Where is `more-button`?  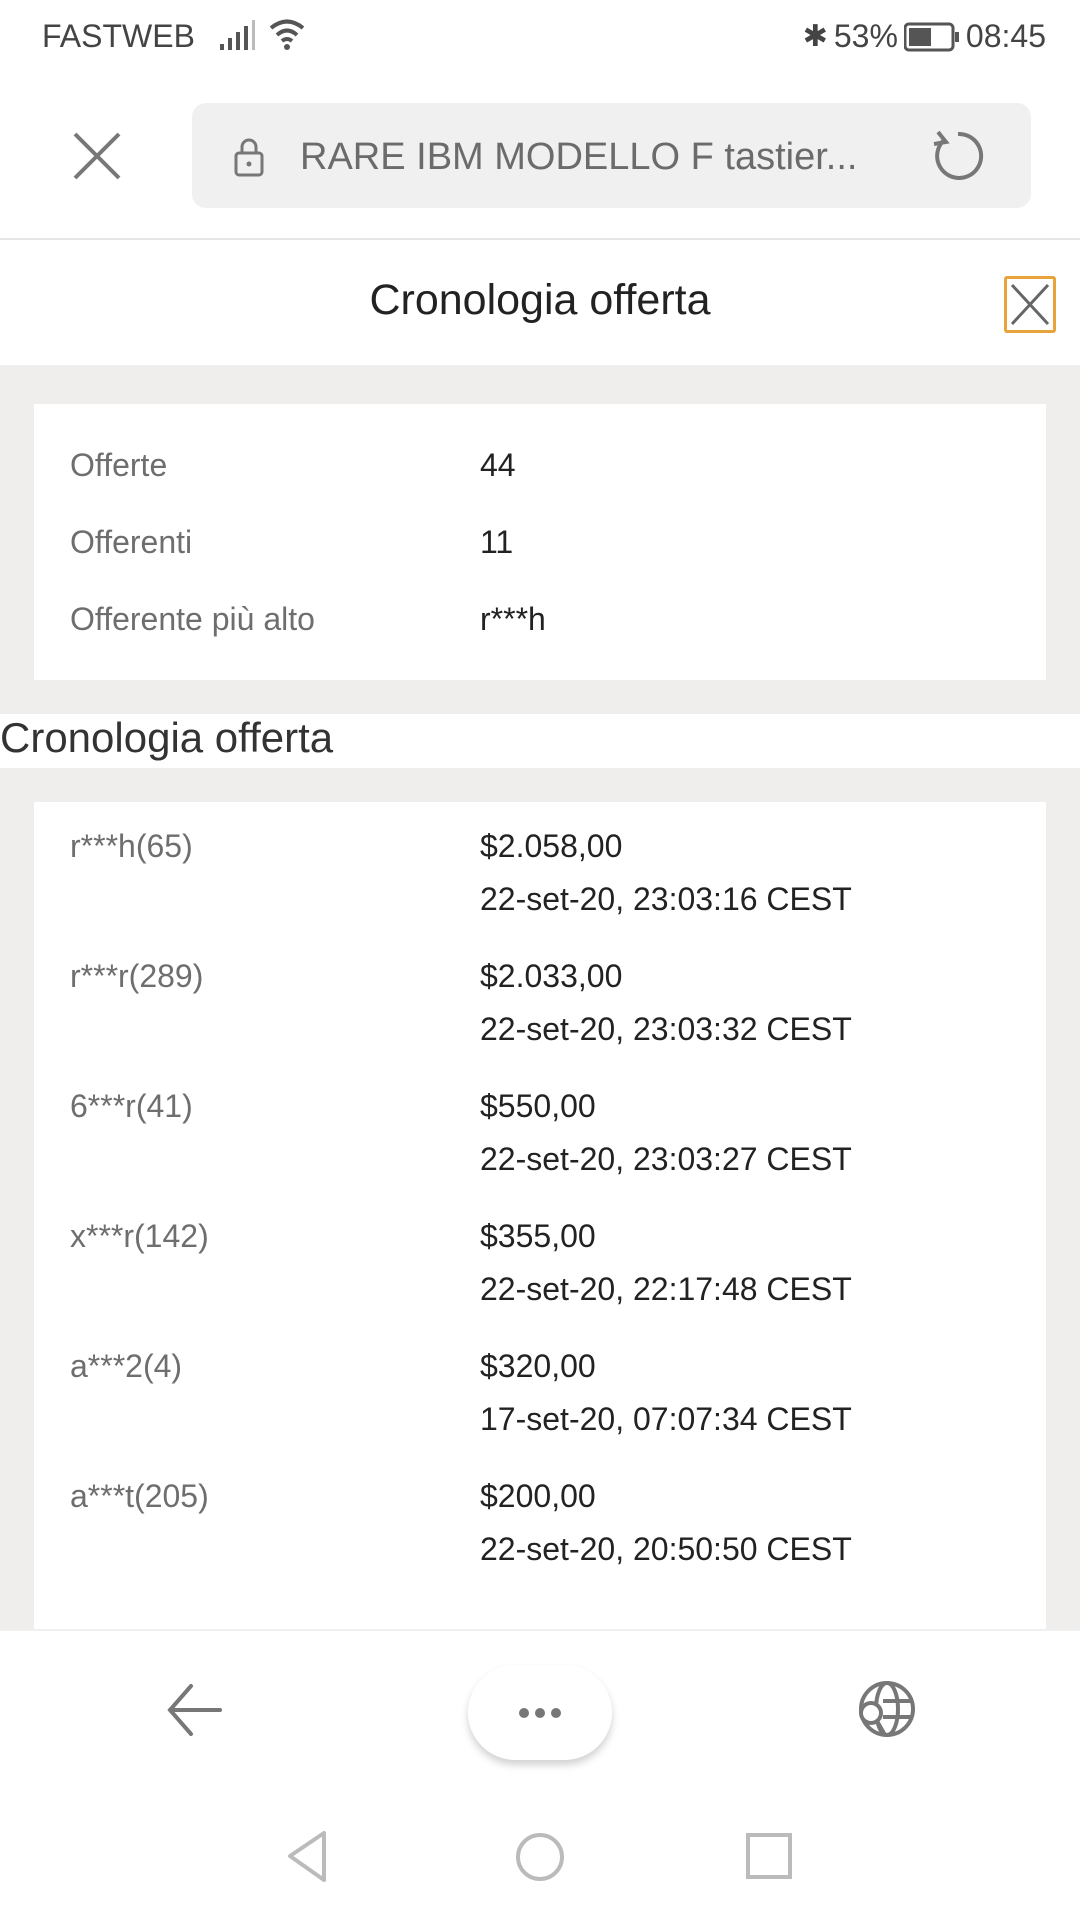 more-button is located at coordinates (540, 1712).